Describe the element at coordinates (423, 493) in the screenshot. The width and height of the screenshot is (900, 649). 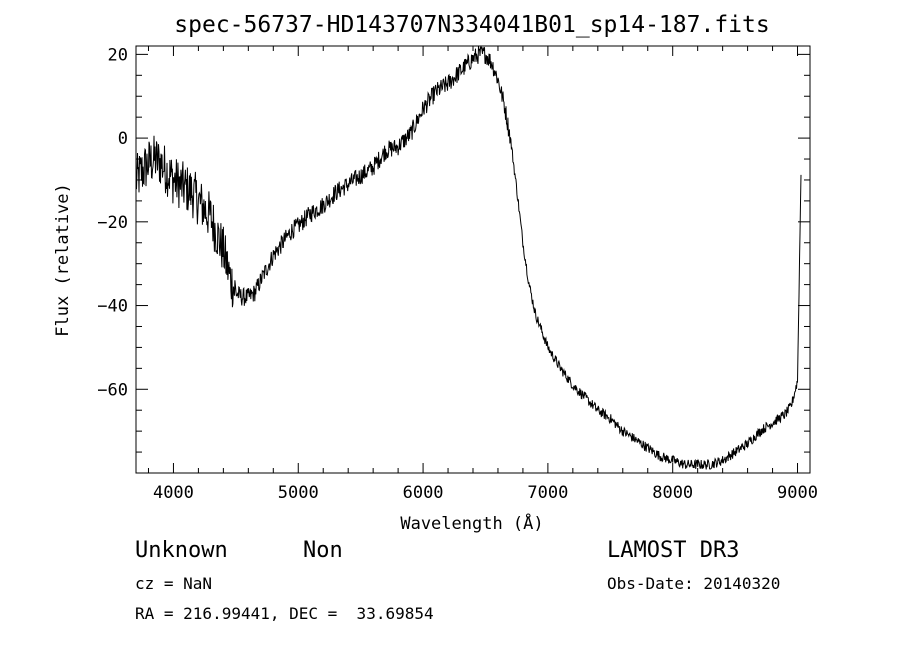
I see `x-tick-label: 6000` at that location.